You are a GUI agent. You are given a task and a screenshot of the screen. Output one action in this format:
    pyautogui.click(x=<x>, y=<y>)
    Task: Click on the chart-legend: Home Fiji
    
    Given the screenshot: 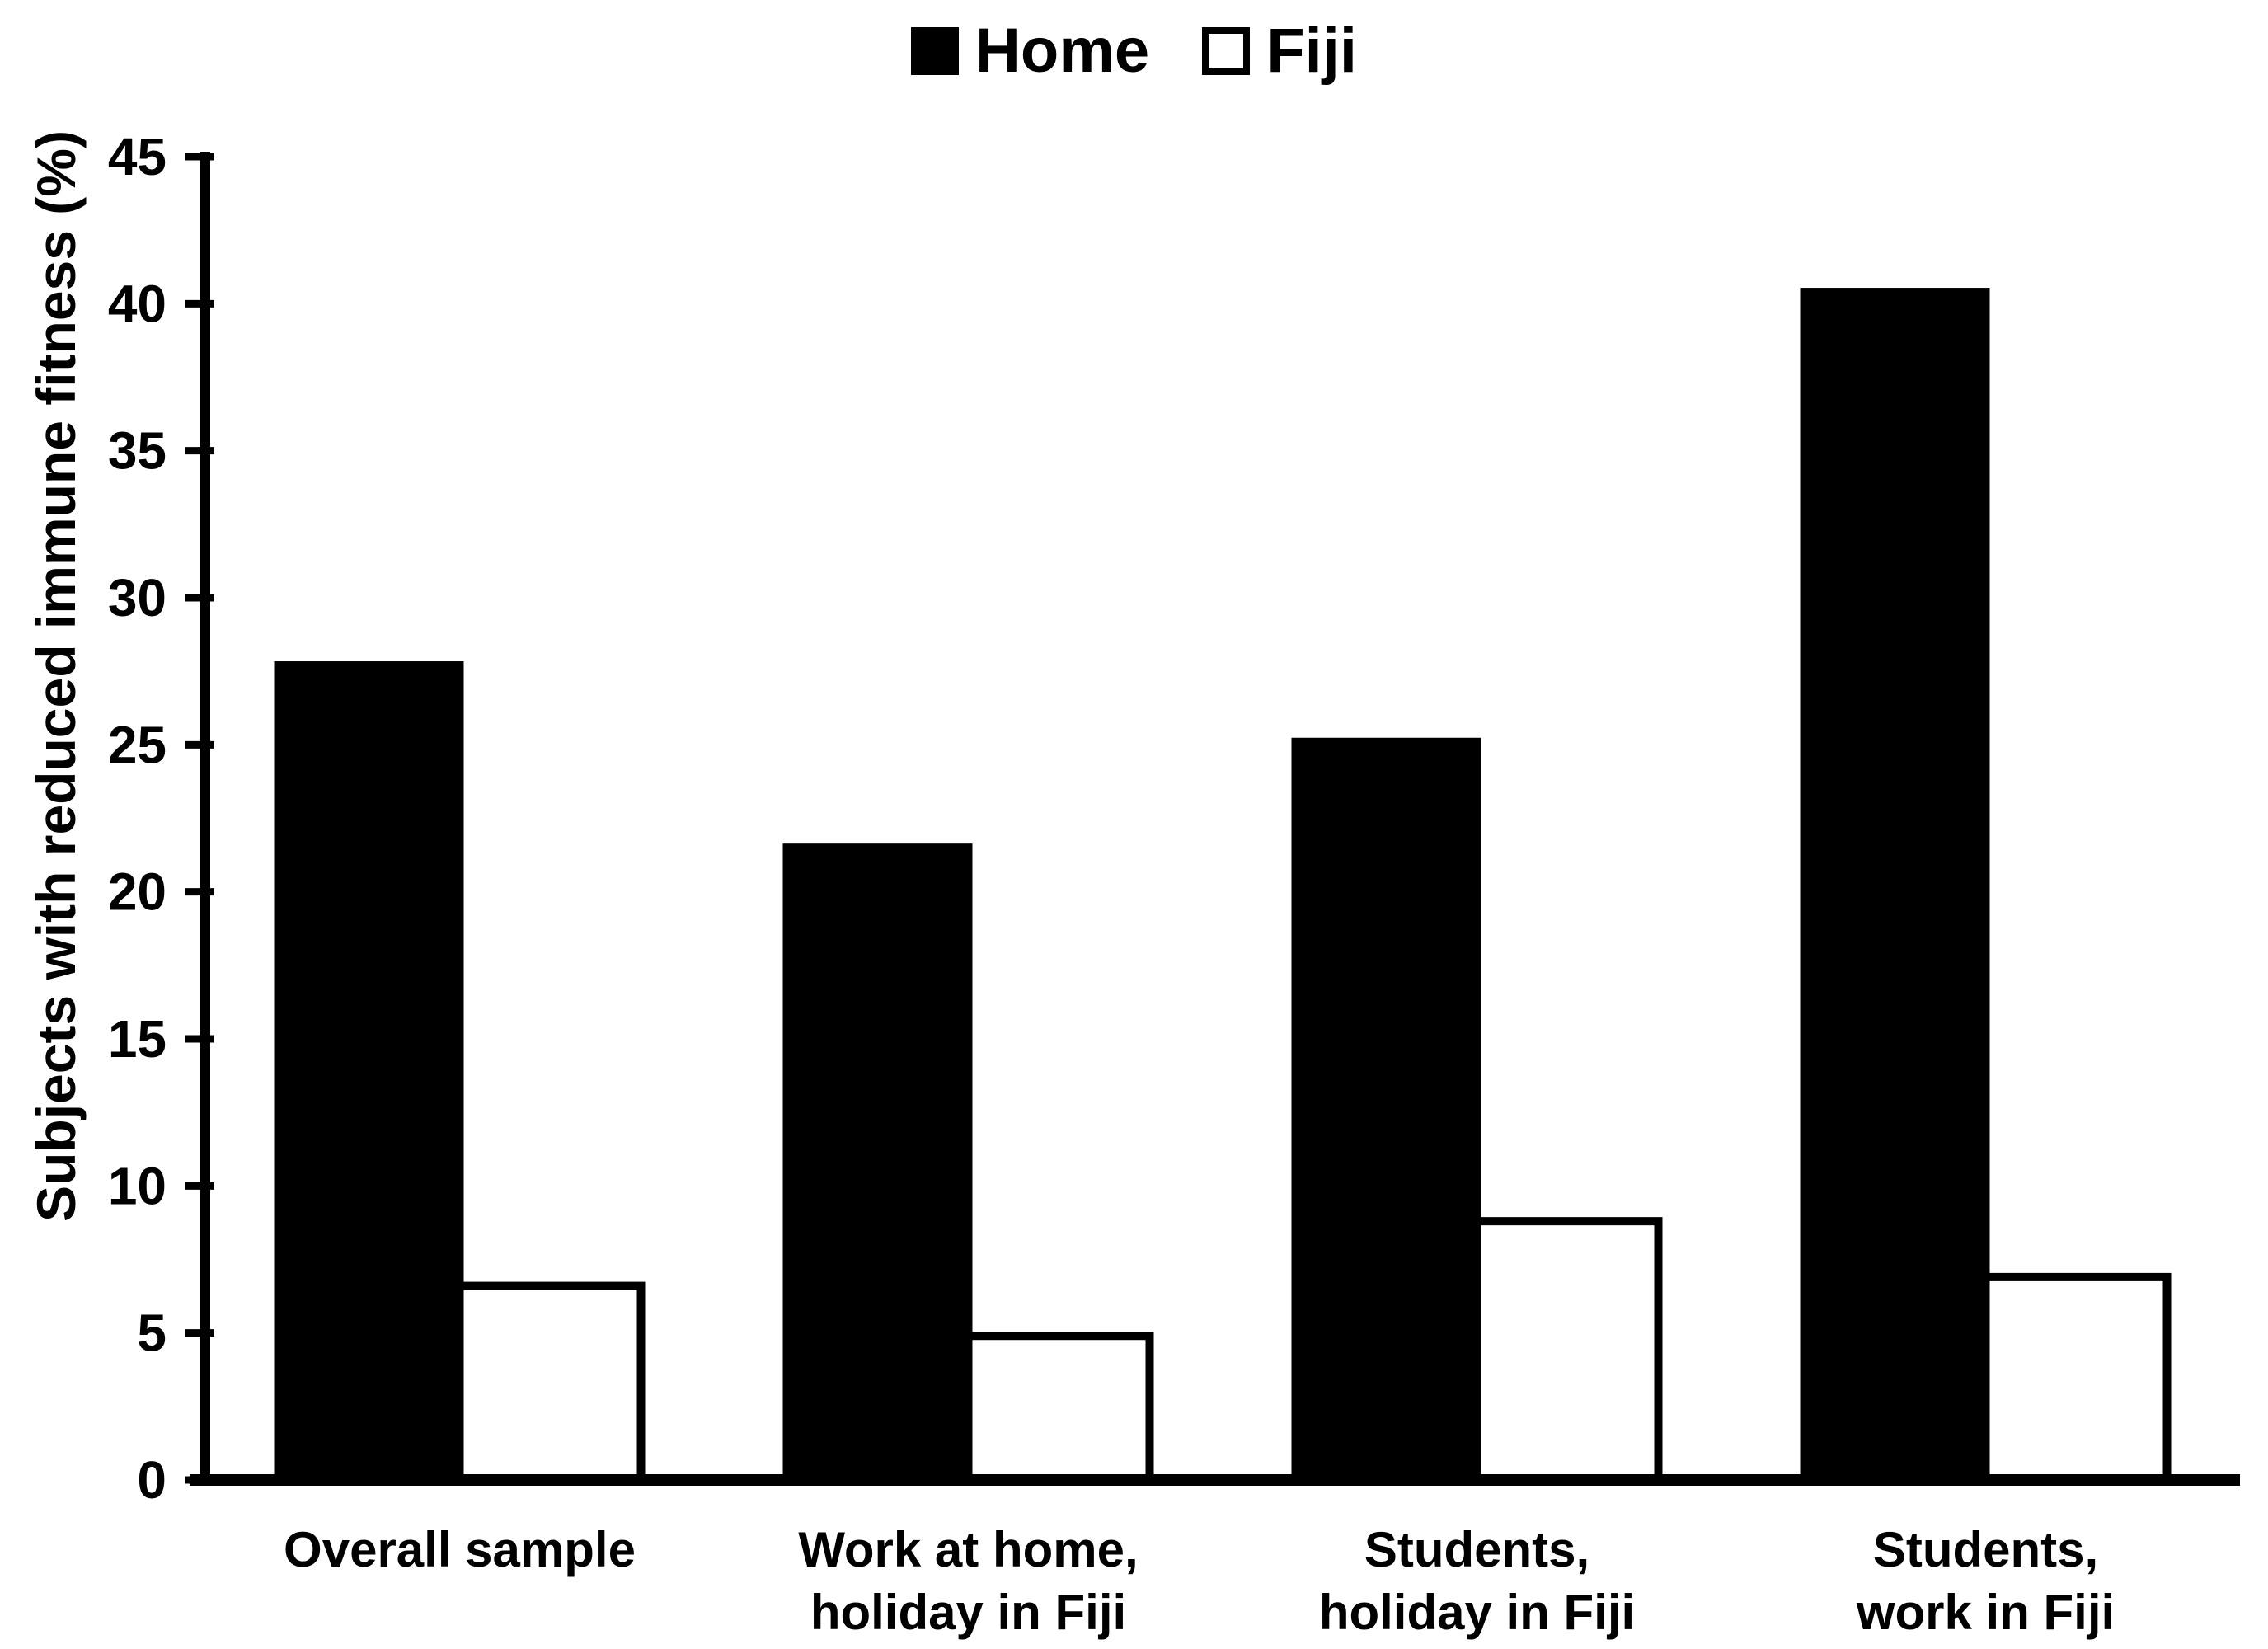 What is the action you would take?
    pyautogui.click(x=1134, y=51)
    